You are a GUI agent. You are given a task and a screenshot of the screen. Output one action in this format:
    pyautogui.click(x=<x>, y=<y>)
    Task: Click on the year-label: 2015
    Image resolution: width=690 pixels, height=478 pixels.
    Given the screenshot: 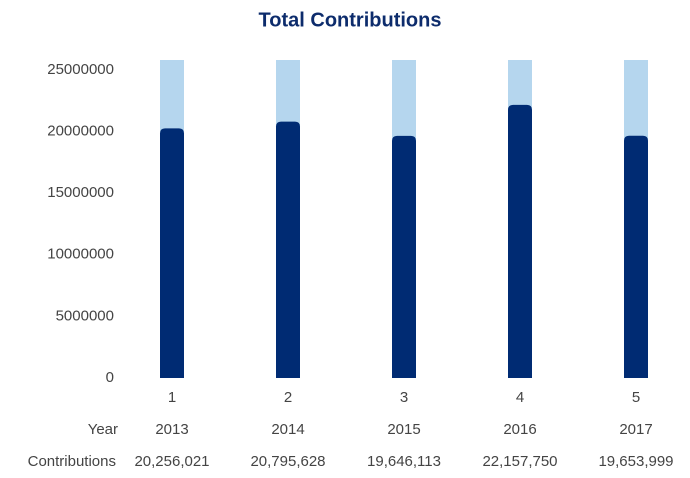 What is the action you would take?
    pyautogui.click(x=403, y=429)
    